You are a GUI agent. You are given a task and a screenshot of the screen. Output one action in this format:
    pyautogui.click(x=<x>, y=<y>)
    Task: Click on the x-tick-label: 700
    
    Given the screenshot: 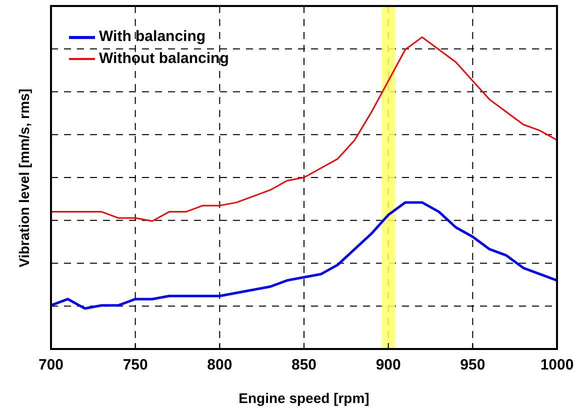 What is the action you would take?
    pyautogui.click(x=51, y=365)
    